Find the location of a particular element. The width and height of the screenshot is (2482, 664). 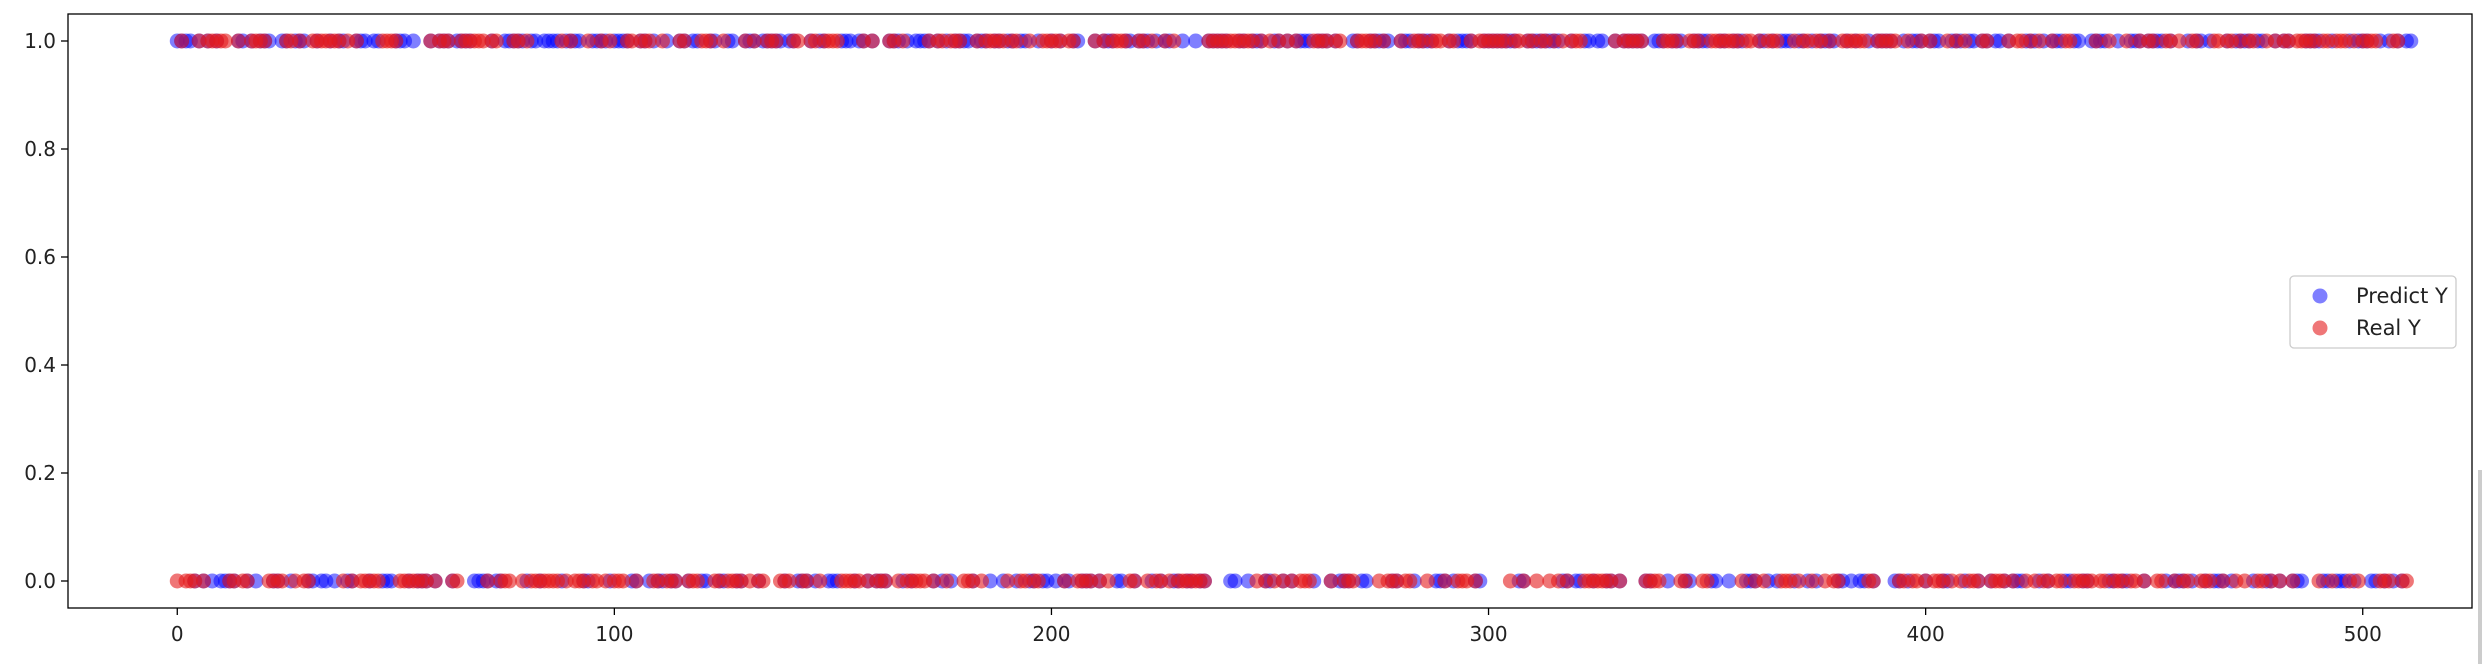

y-tick-label: 1.0 is located at coordinates (40, 41).